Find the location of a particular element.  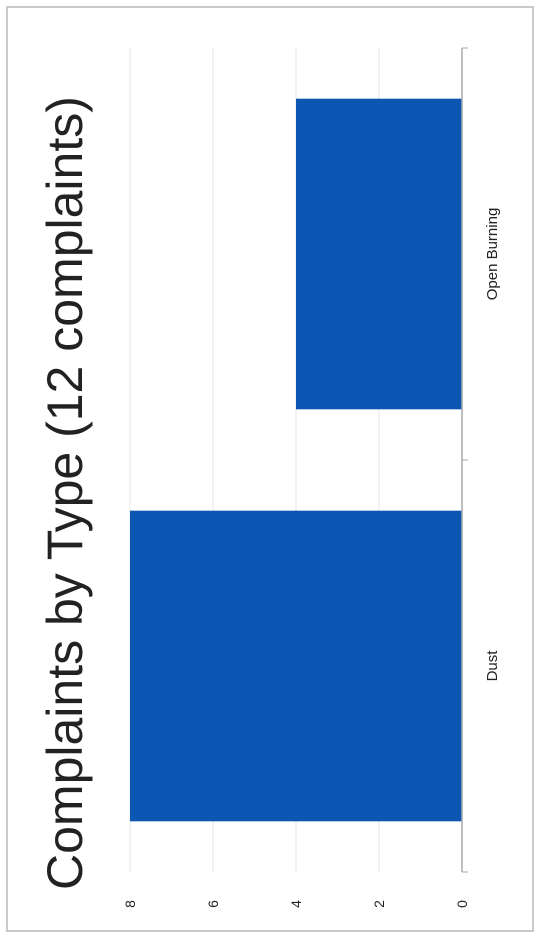

y-axis-tick-labels: 0 2 4 6 8 is located at coordinates (296, 904).